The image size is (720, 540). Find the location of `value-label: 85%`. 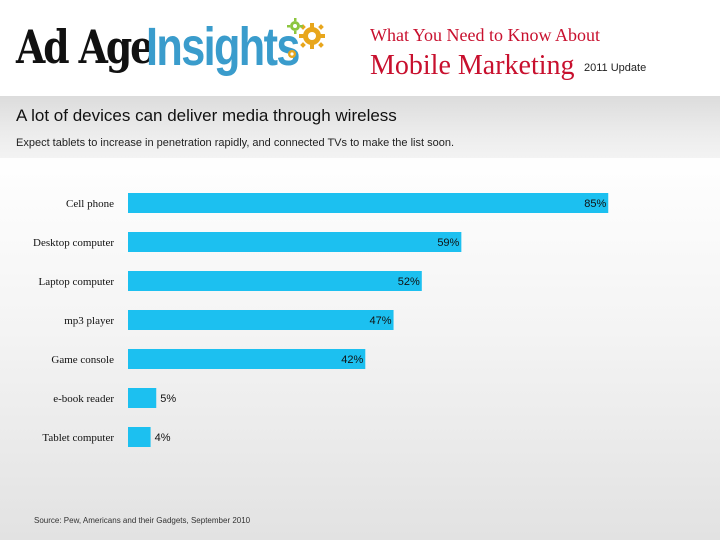

value-label: 85% is located at coordinates (595, 204).